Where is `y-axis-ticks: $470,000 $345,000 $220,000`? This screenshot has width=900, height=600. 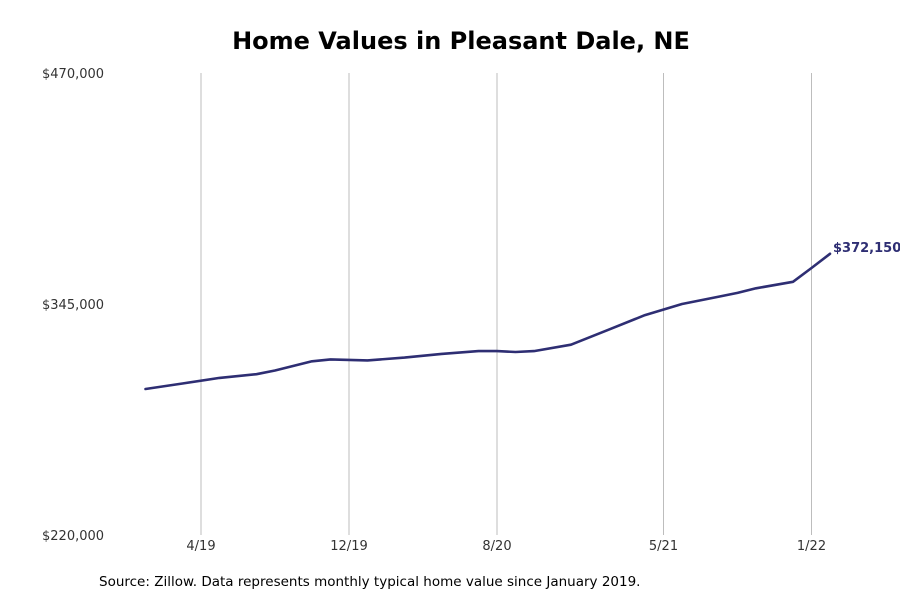
y-axis-ticks: $470,000 $345,000 $220,000 is located at coordinates (73, 305).